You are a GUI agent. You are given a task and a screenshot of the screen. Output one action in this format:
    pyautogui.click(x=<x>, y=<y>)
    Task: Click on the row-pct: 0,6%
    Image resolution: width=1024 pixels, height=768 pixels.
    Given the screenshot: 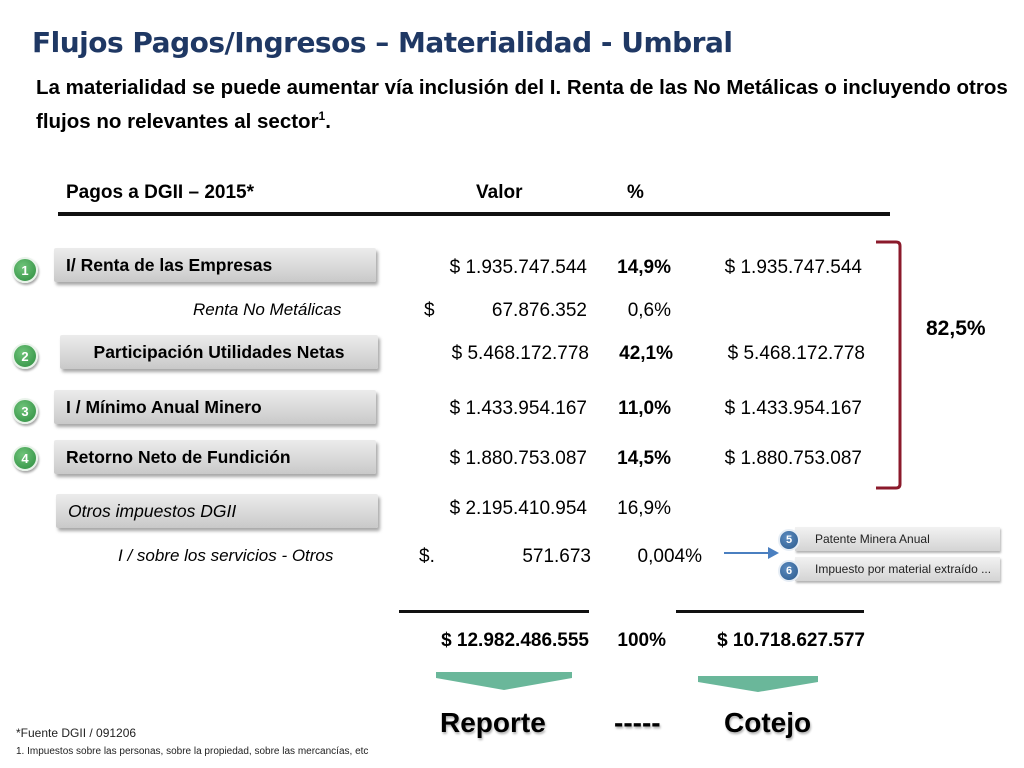 What is the action you would take?
    pyautogui.click(x=649, y=310)
    